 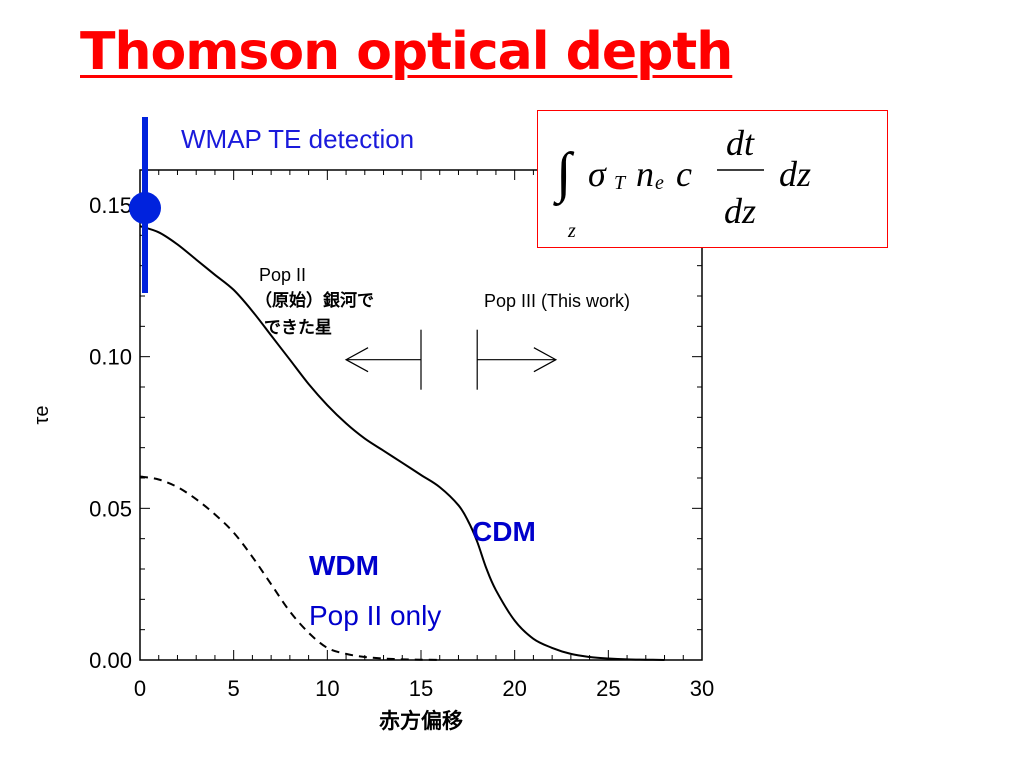 What do you see at coordinates (684, 174) in the screenshot?
I see `c-symbol: c` at bounding box center [684, 174].